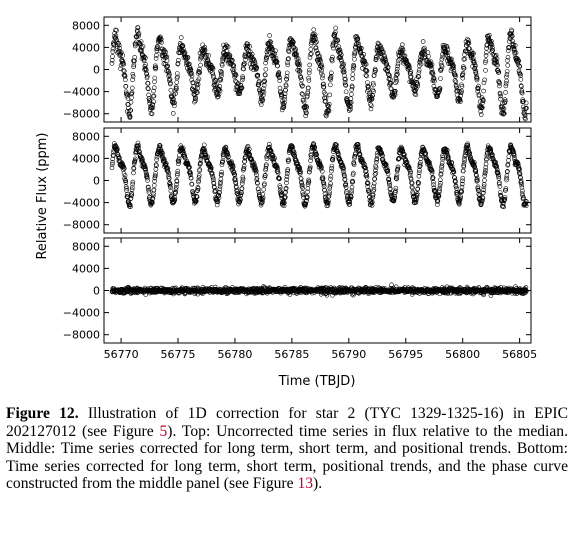 This screenshot has height=540, width=578. Describe the element at coordinates (291, 354) in the screenshot. I see `x-tick-label: 56785` at that location.